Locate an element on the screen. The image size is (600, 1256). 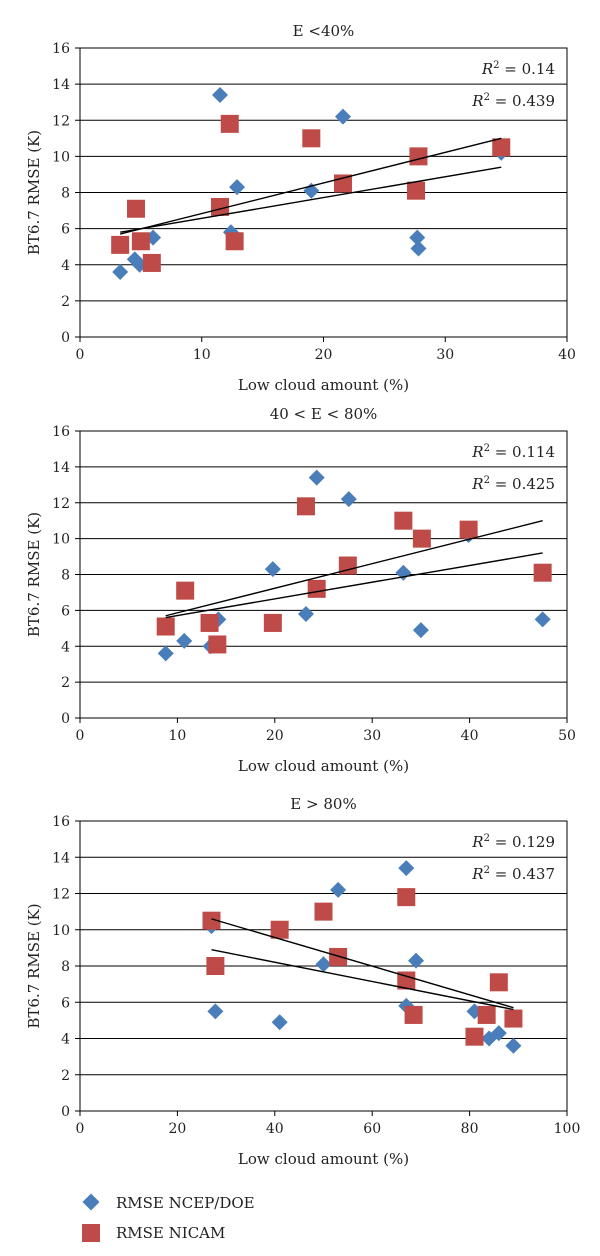
chart-title: 40 < E < 80% is located at coordinates (324, 414).